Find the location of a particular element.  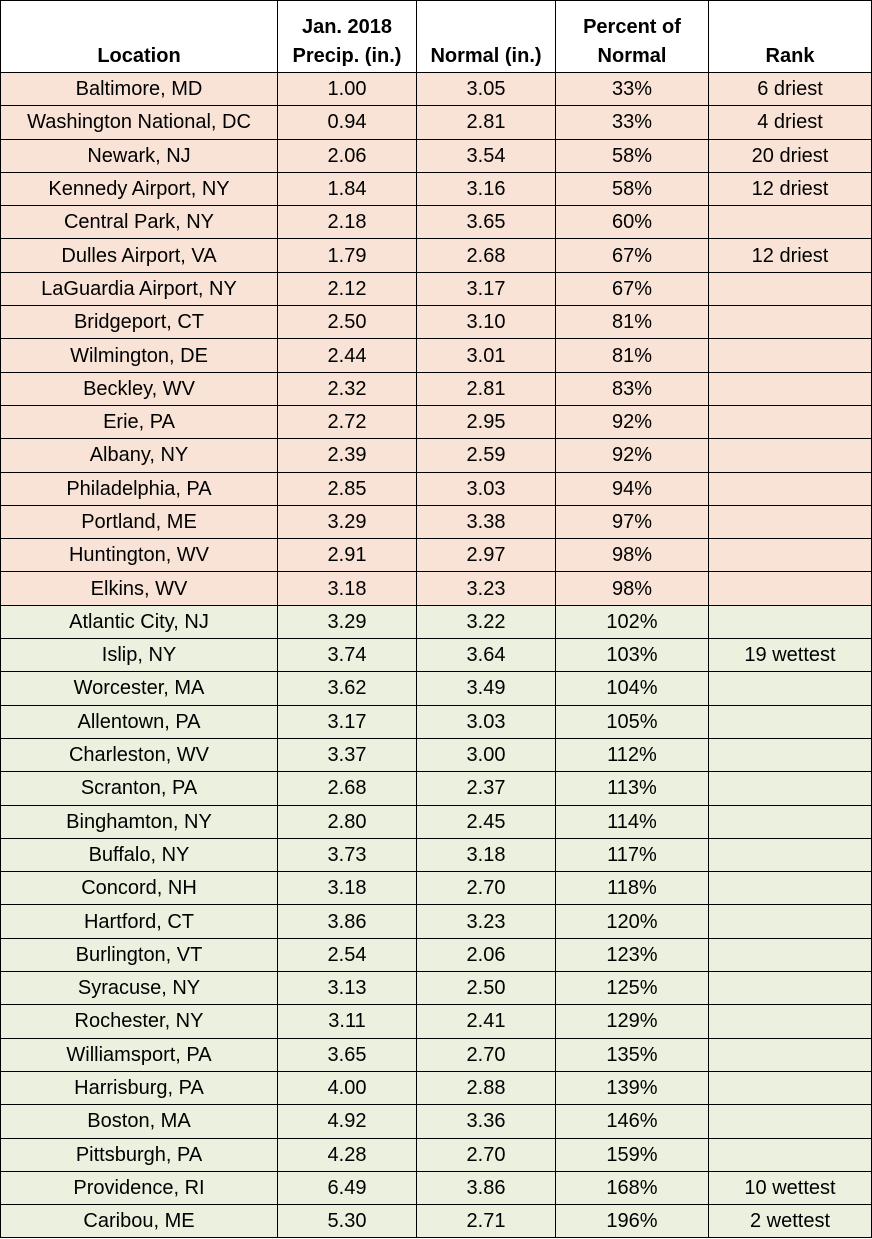

cell-location: Central Park, NY is located at coordinates (139, 222).